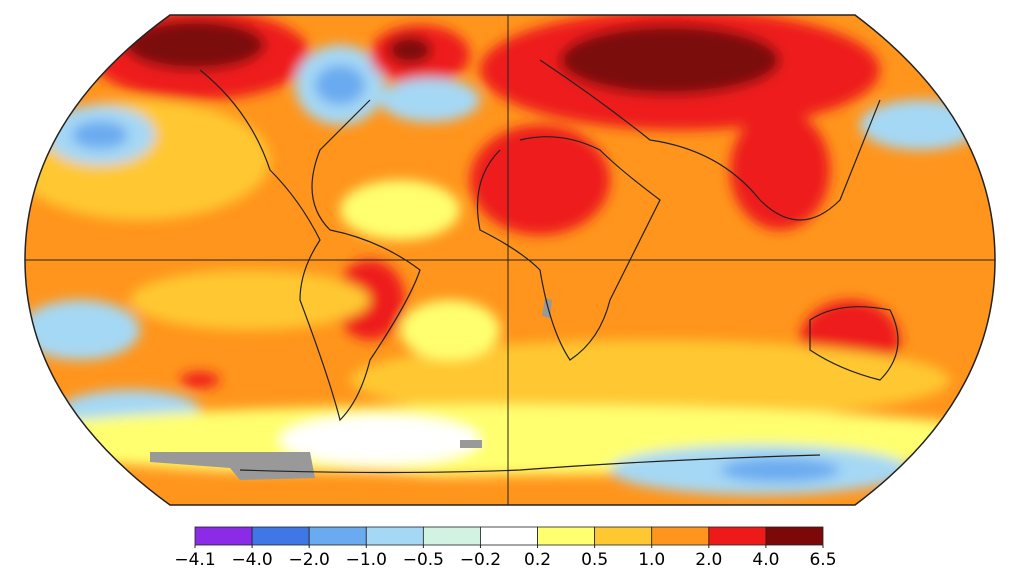  What do you see at coordinates (423, 560) in the screenshot?
I see `legend-tick-label: −0.5` at bounding box center [423, 560].